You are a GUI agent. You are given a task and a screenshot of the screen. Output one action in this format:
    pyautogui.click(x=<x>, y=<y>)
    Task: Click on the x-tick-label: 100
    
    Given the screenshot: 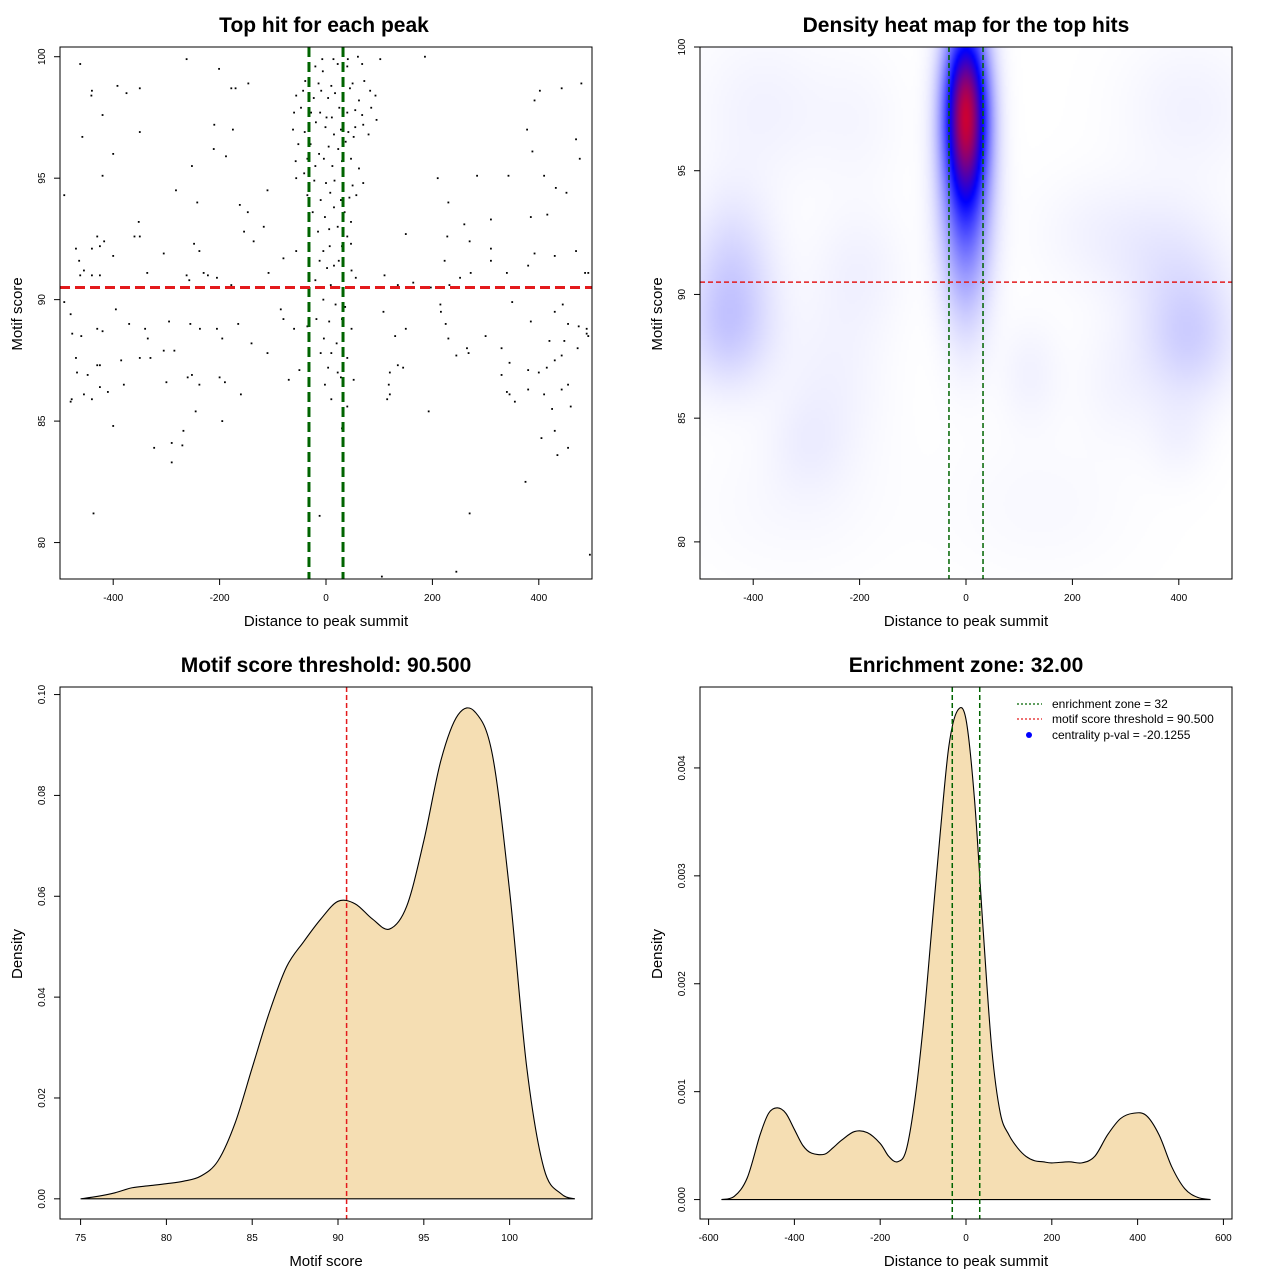 What is the action you would take?
    pyautogui.click(x=509, y=1238)
    